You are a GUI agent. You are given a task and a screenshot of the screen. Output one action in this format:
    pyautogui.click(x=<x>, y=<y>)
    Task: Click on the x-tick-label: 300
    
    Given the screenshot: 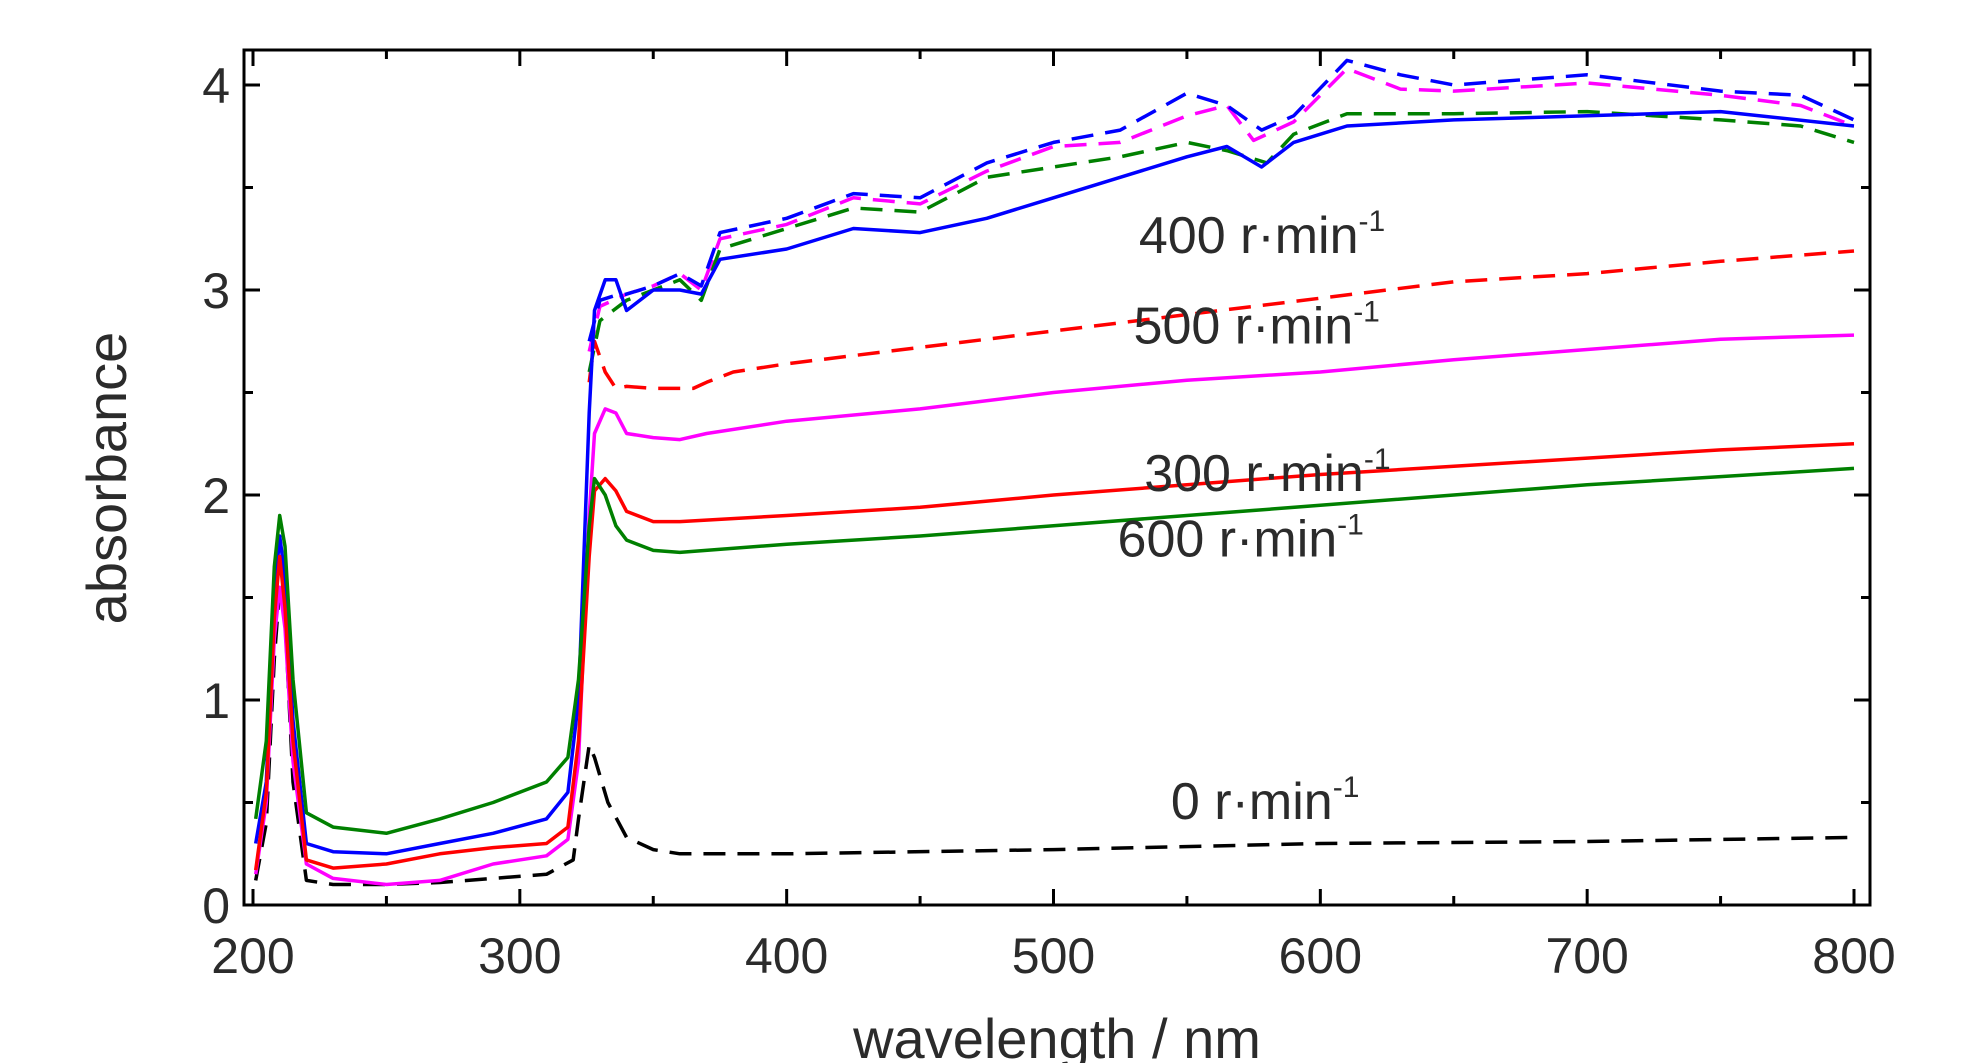 What is the action you would take?
    pyautogui.click(x=519, y=956)
    